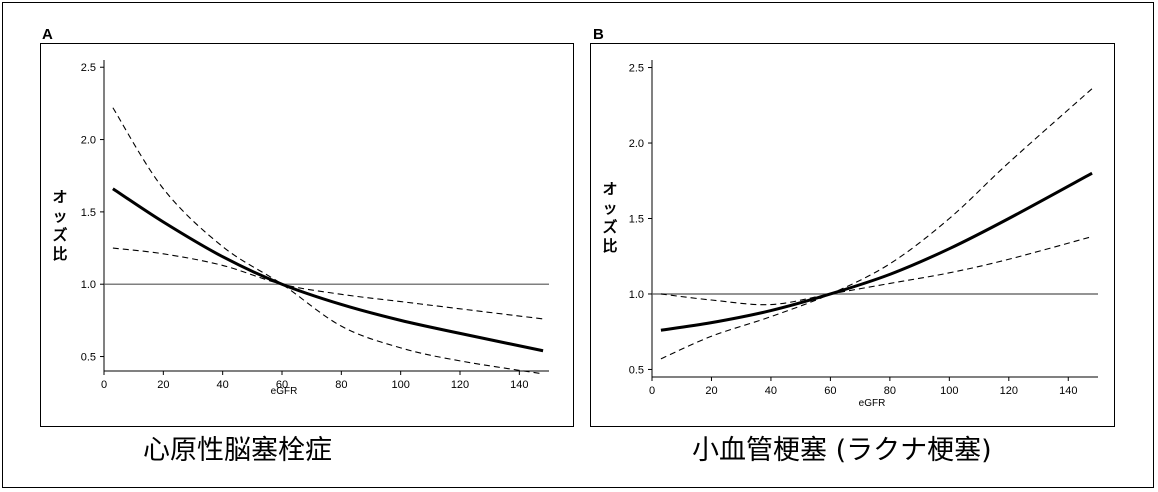 This screenshot has height=492, width=1158. Describe the element at coordinates (890, 391) in the screenshot. I see `chart-b-xtick-label: 80` at that location.